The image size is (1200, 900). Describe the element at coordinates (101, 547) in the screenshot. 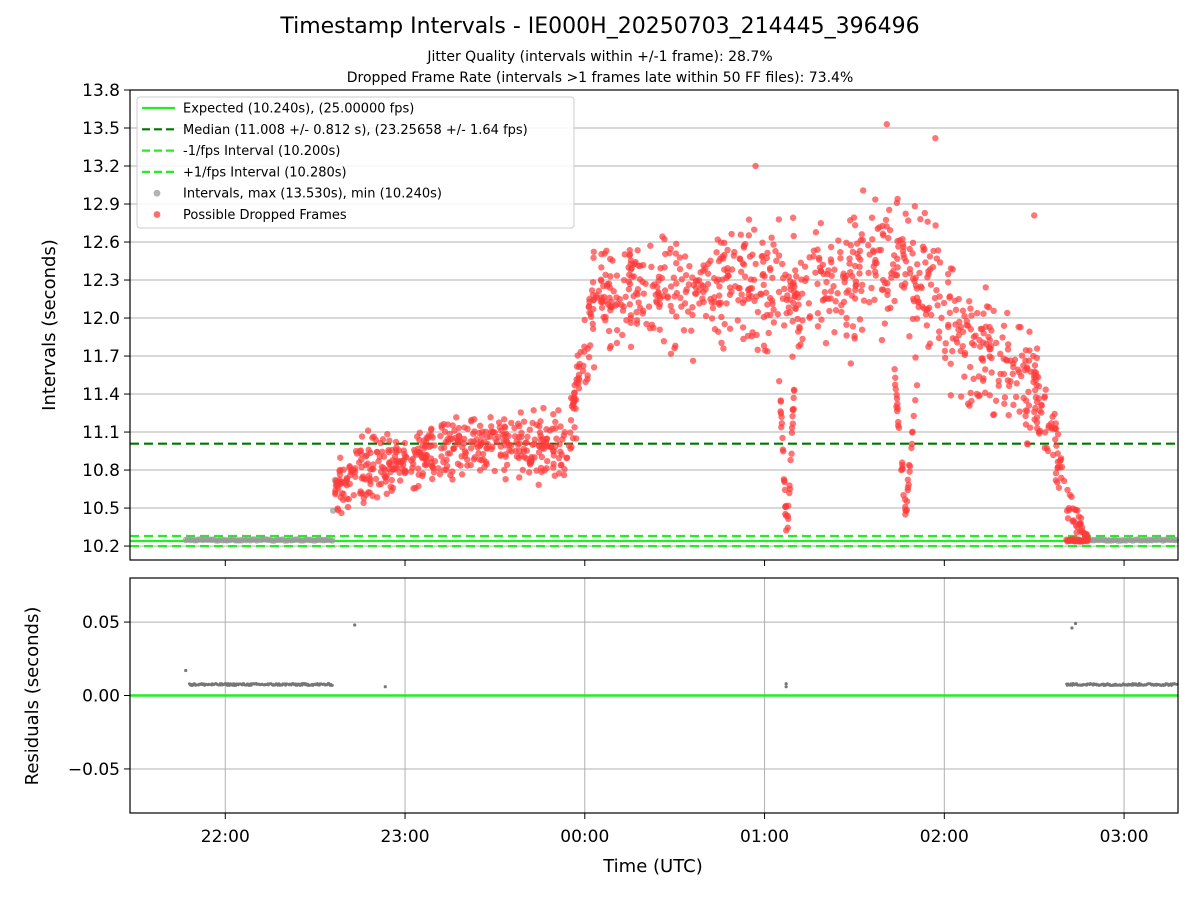

I see `y-tick-label: 10.2` at that location.